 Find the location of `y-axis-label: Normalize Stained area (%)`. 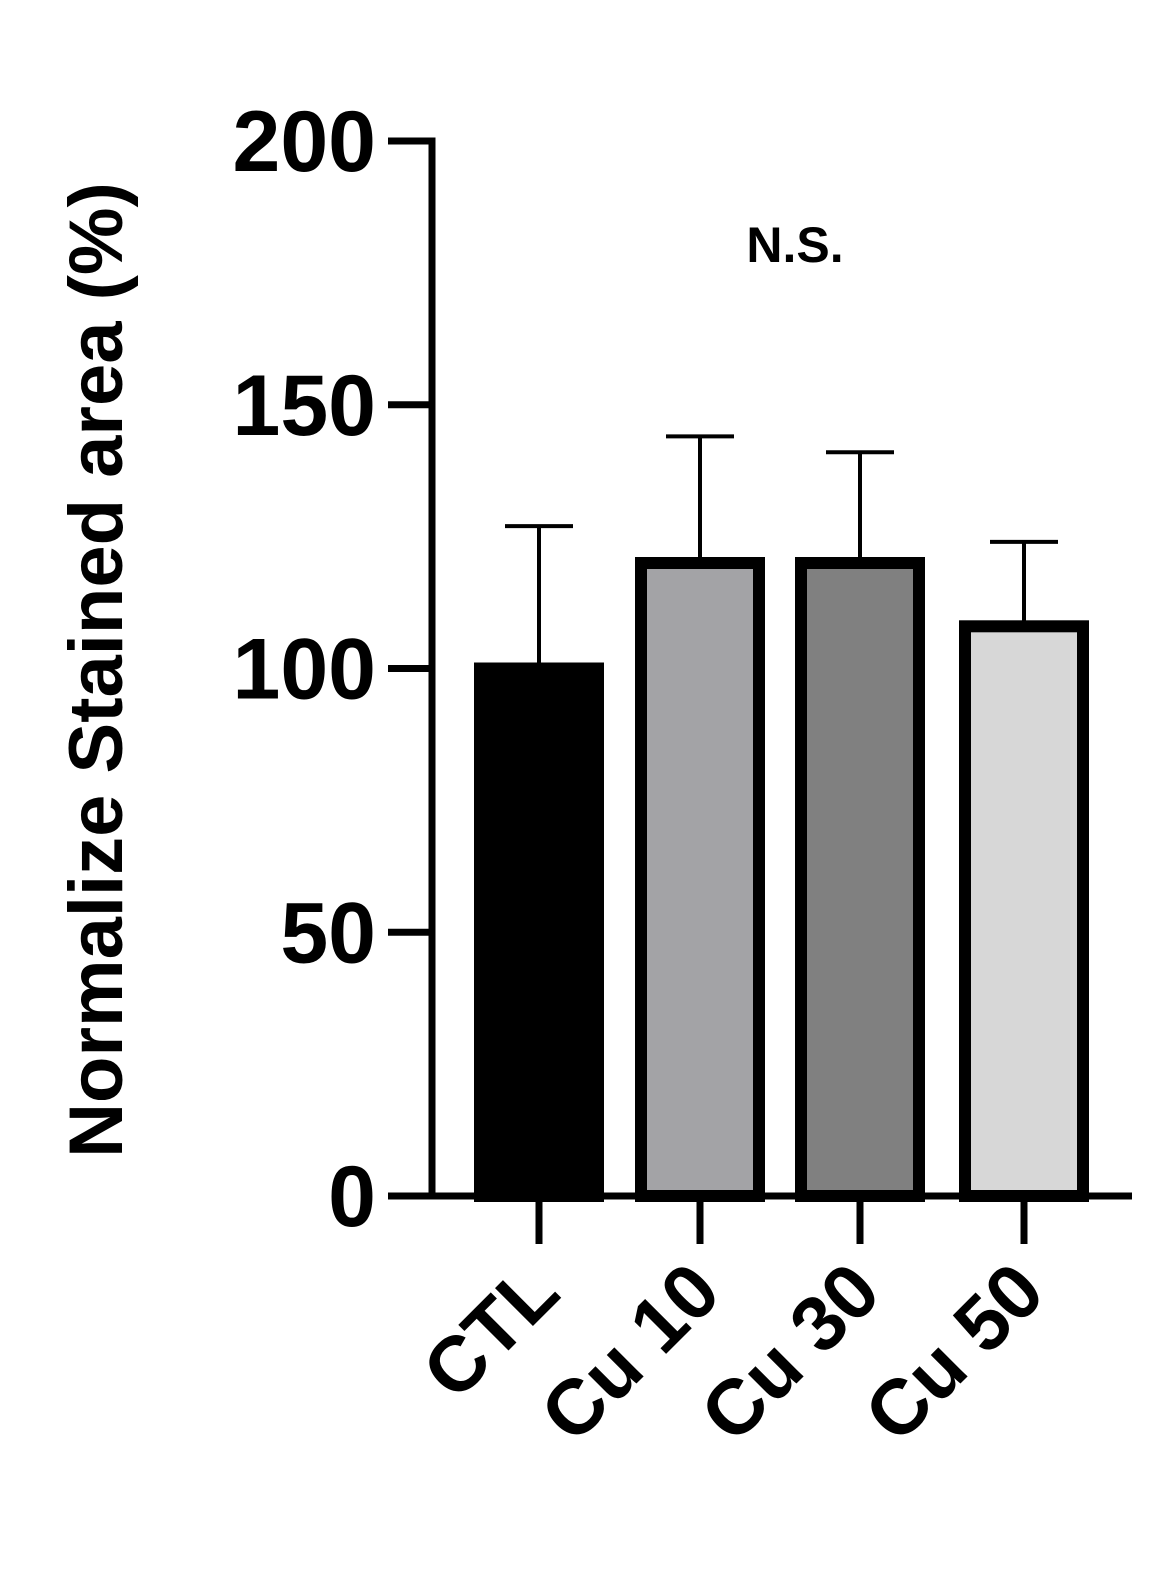

y-axis-label: Normalize Stained area (%) is located at coordinates (96, 670).